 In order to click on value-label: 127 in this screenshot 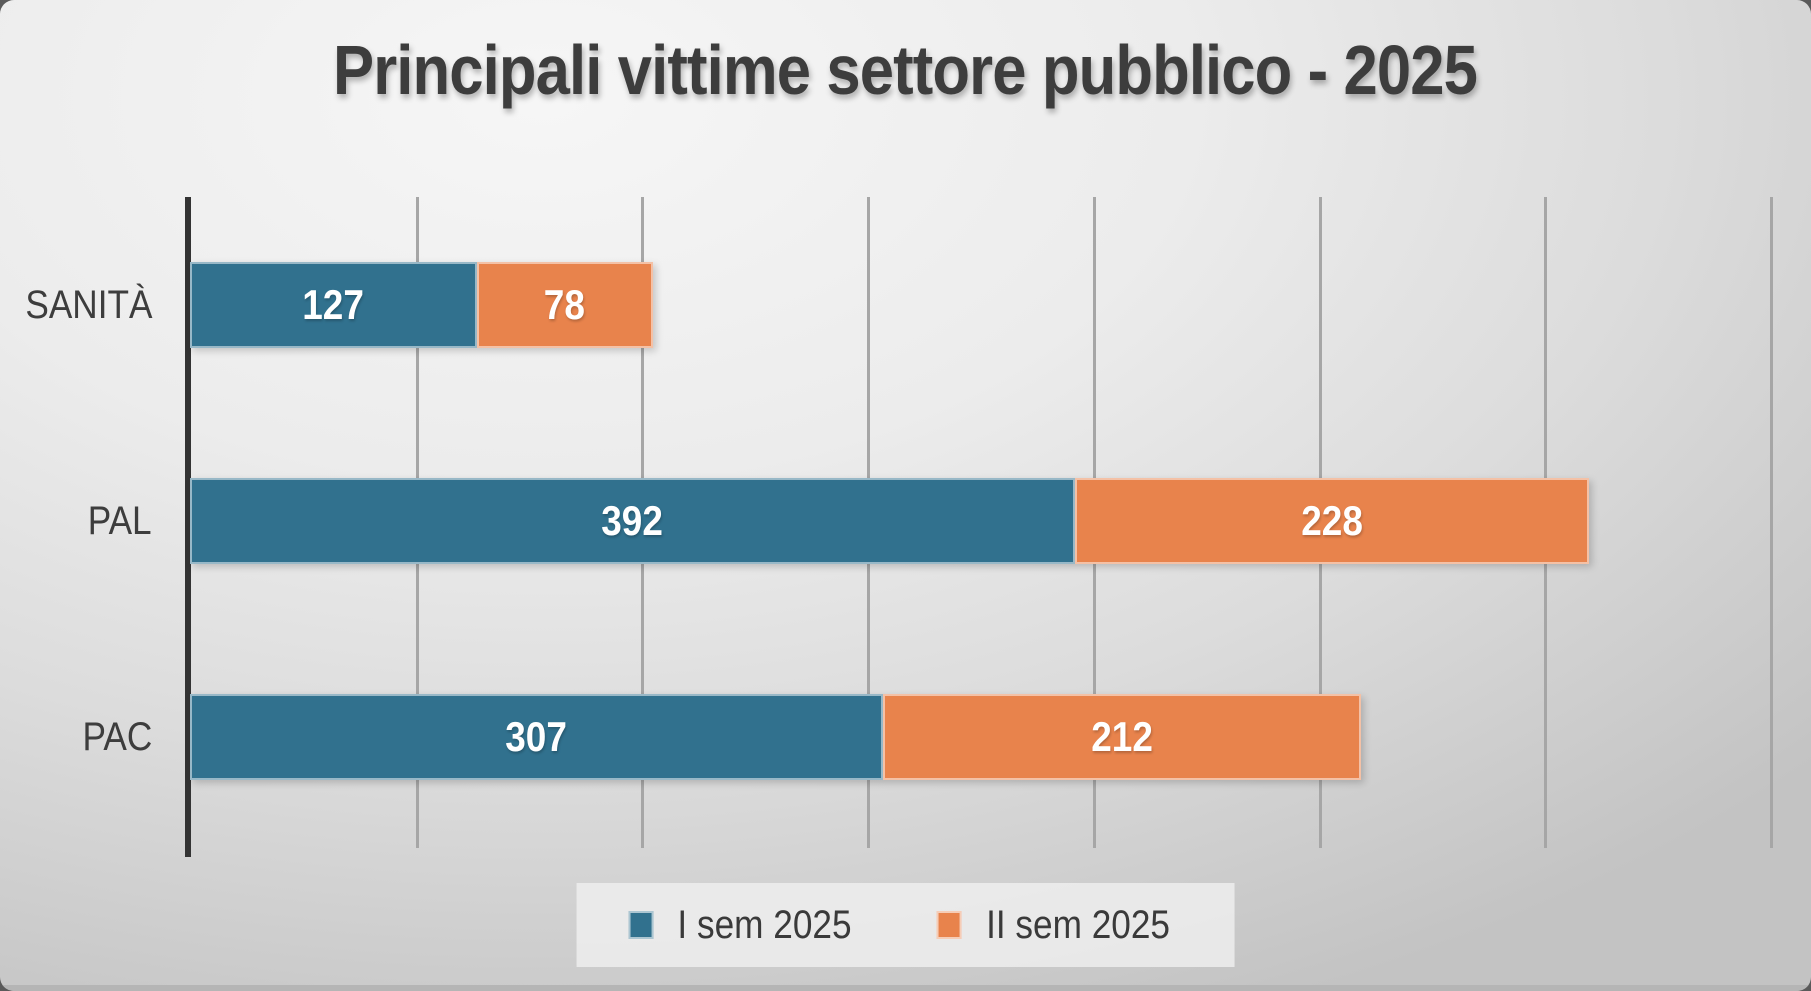, I will do `click(333, 304)`.